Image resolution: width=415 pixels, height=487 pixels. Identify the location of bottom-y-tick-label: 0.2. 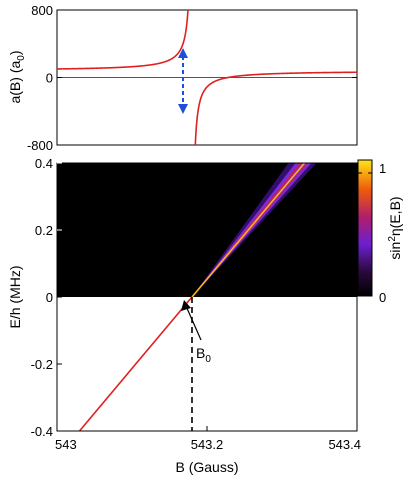
(44, 230).